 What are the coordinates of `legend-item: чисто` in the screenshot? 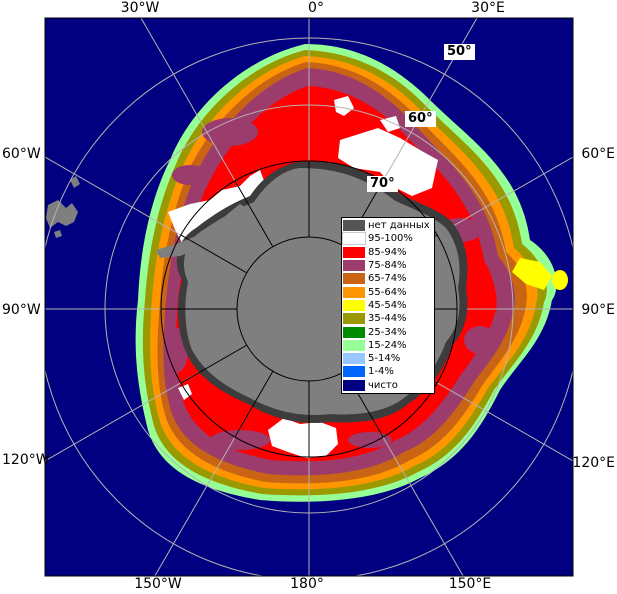 It's located at (388, 385).